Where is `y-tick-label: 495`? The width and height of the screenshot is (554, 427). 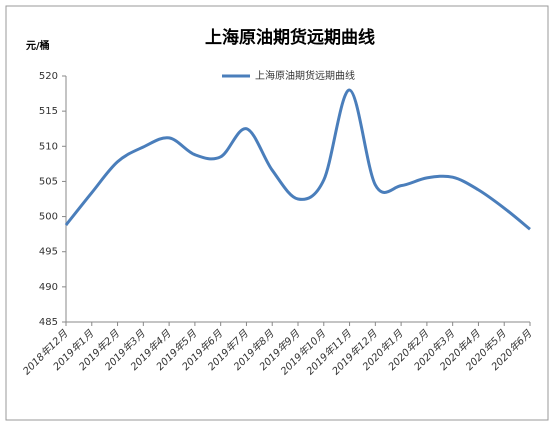
y-tick-label: 495 is located at coordinates (48, 252).